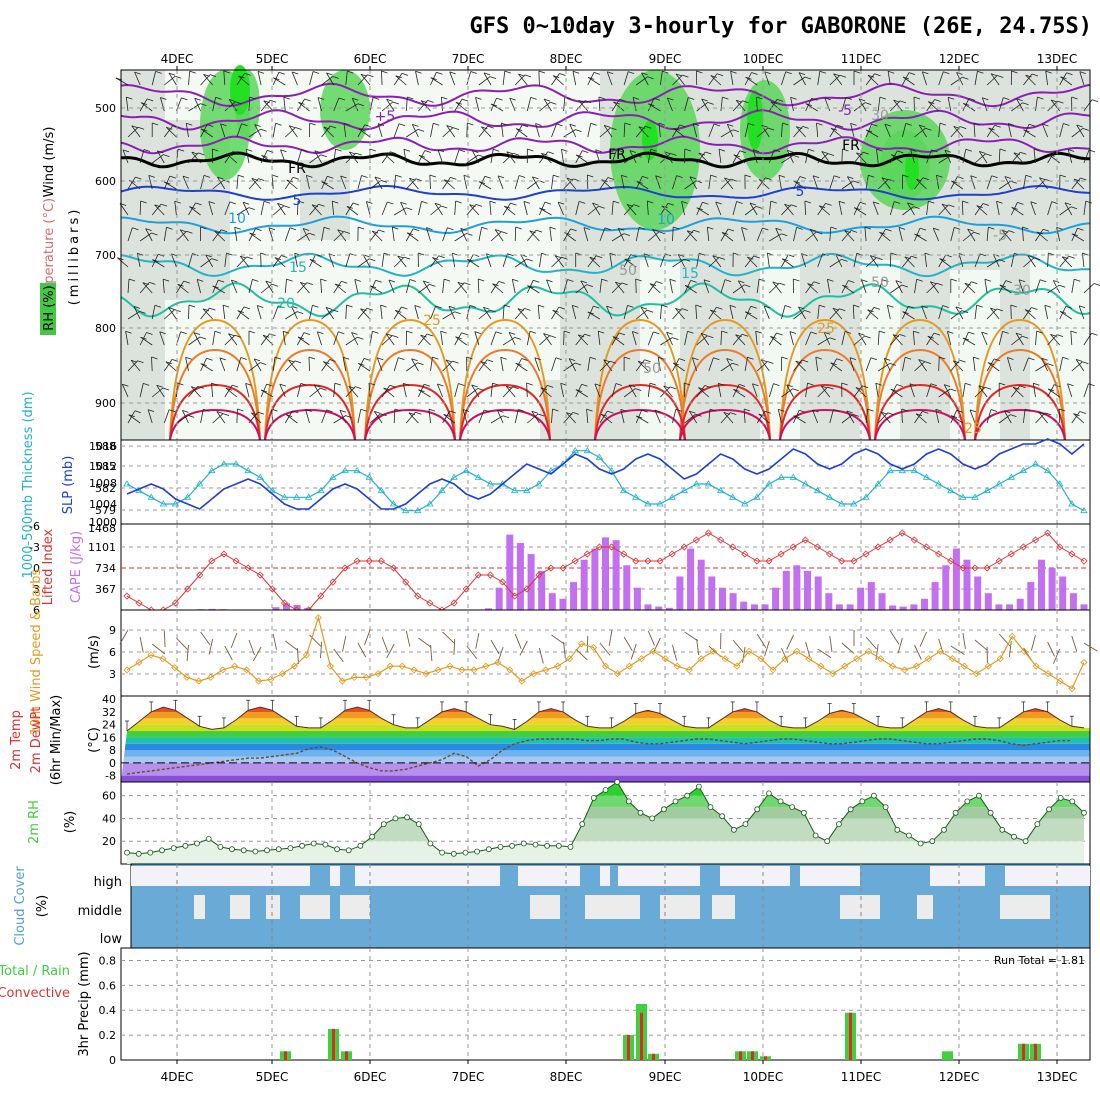  I want to click on wind10m-marker, so click(689, 670).